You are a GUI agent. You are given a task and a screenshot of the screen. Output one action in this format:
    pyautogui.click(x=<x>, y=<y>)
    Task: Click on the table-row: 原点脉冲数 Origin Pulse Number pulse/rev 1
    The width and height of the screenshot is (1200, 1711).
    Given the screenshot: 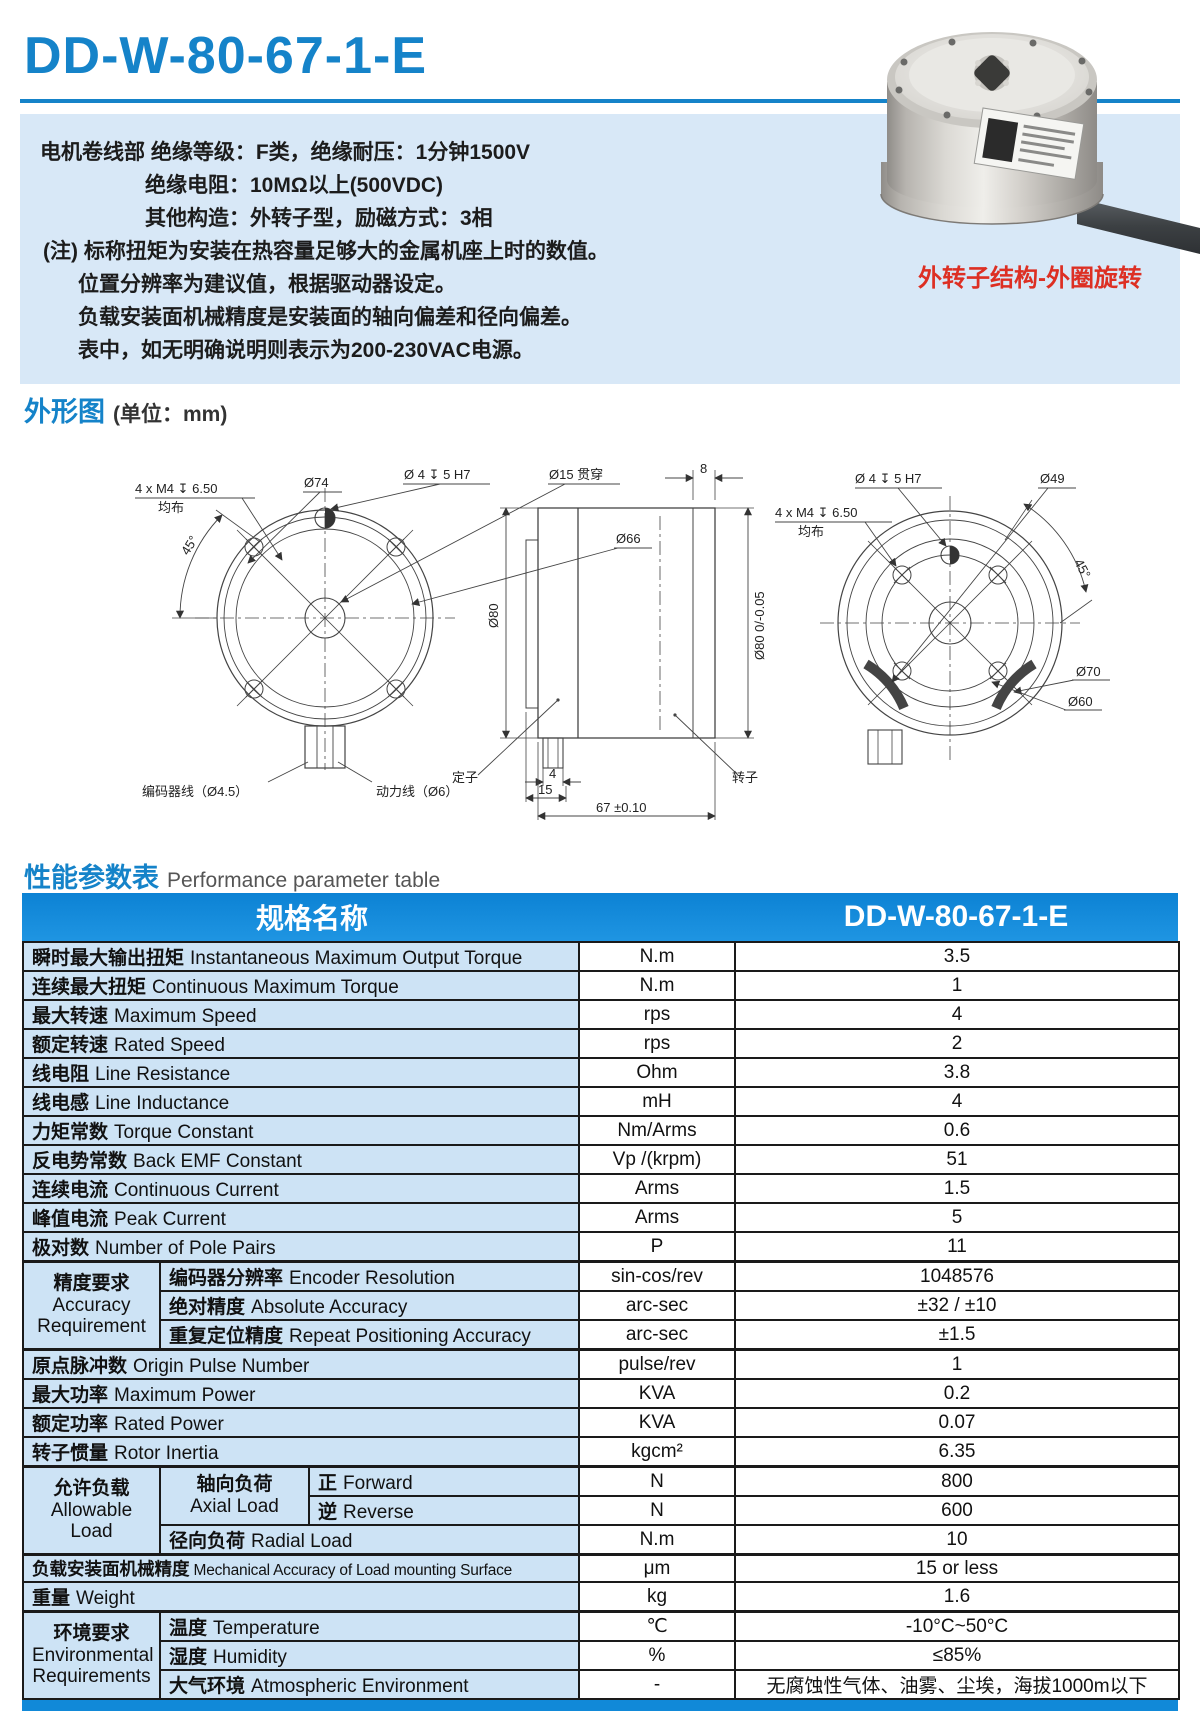 What is the action you would take?
    pyautogui.click(x=601, y=1364)
    